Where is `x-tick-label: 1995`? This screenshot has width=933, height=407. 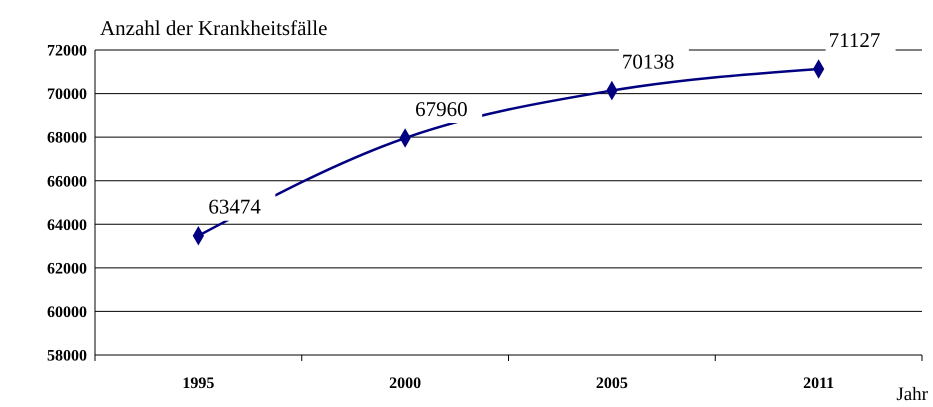 x-tick-label: 1995 is located at coordinates (198, 383).